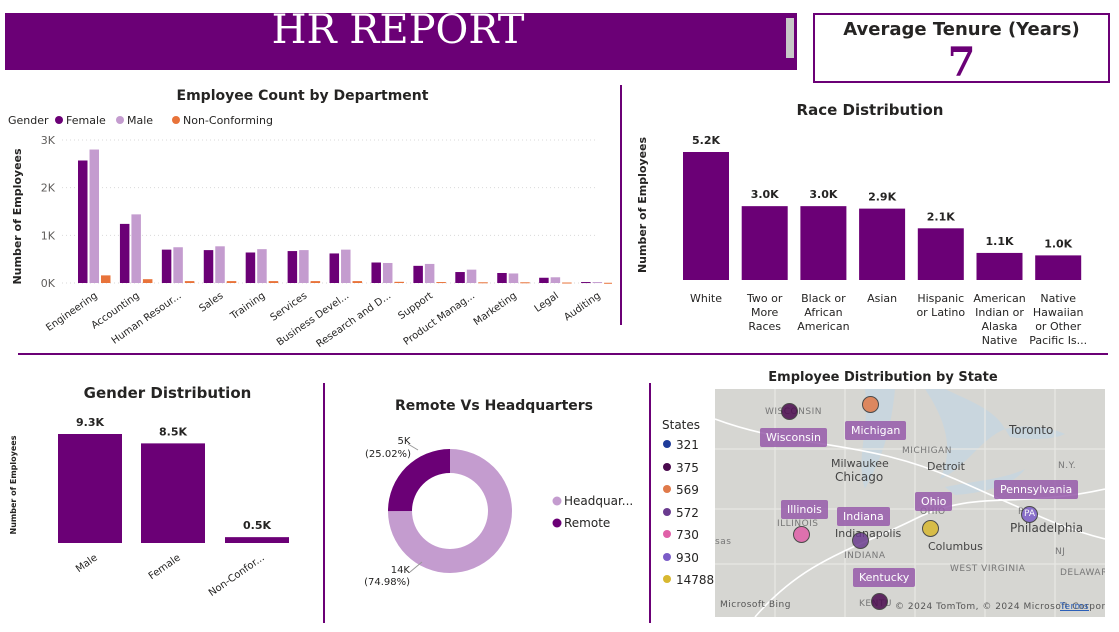 This screenshot has height=632, width=1119. I want to click on gender-data-label-1: 9.3K, so click(90, 422).